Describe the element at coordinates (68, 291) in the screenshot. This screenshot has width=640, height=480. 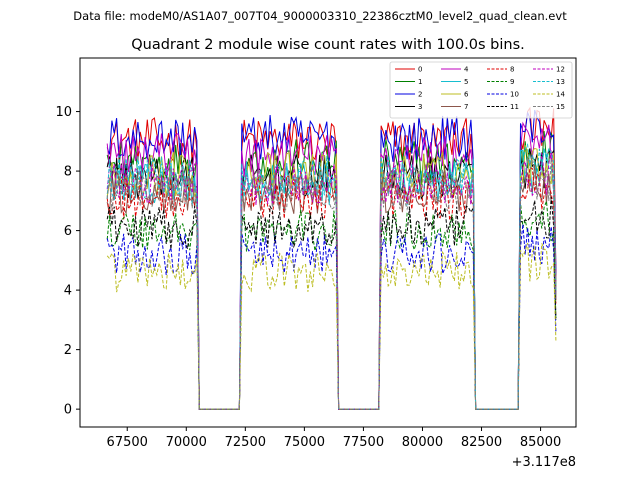
I see `y-tick-label: 4` at that location.